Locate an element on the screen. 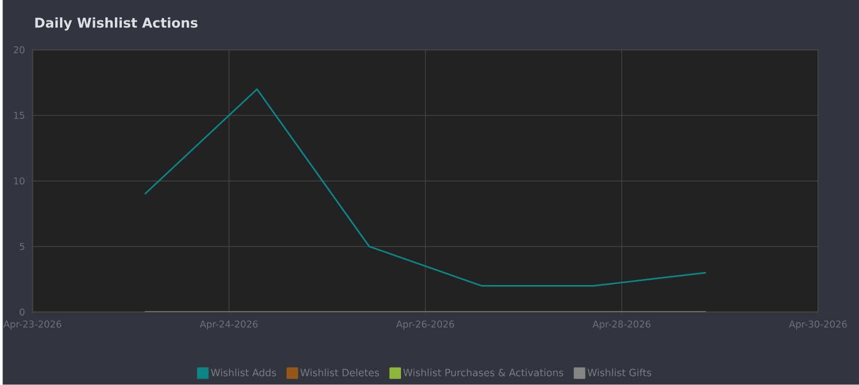  y-tick-label: 10 is located at coordinates (19, 181).